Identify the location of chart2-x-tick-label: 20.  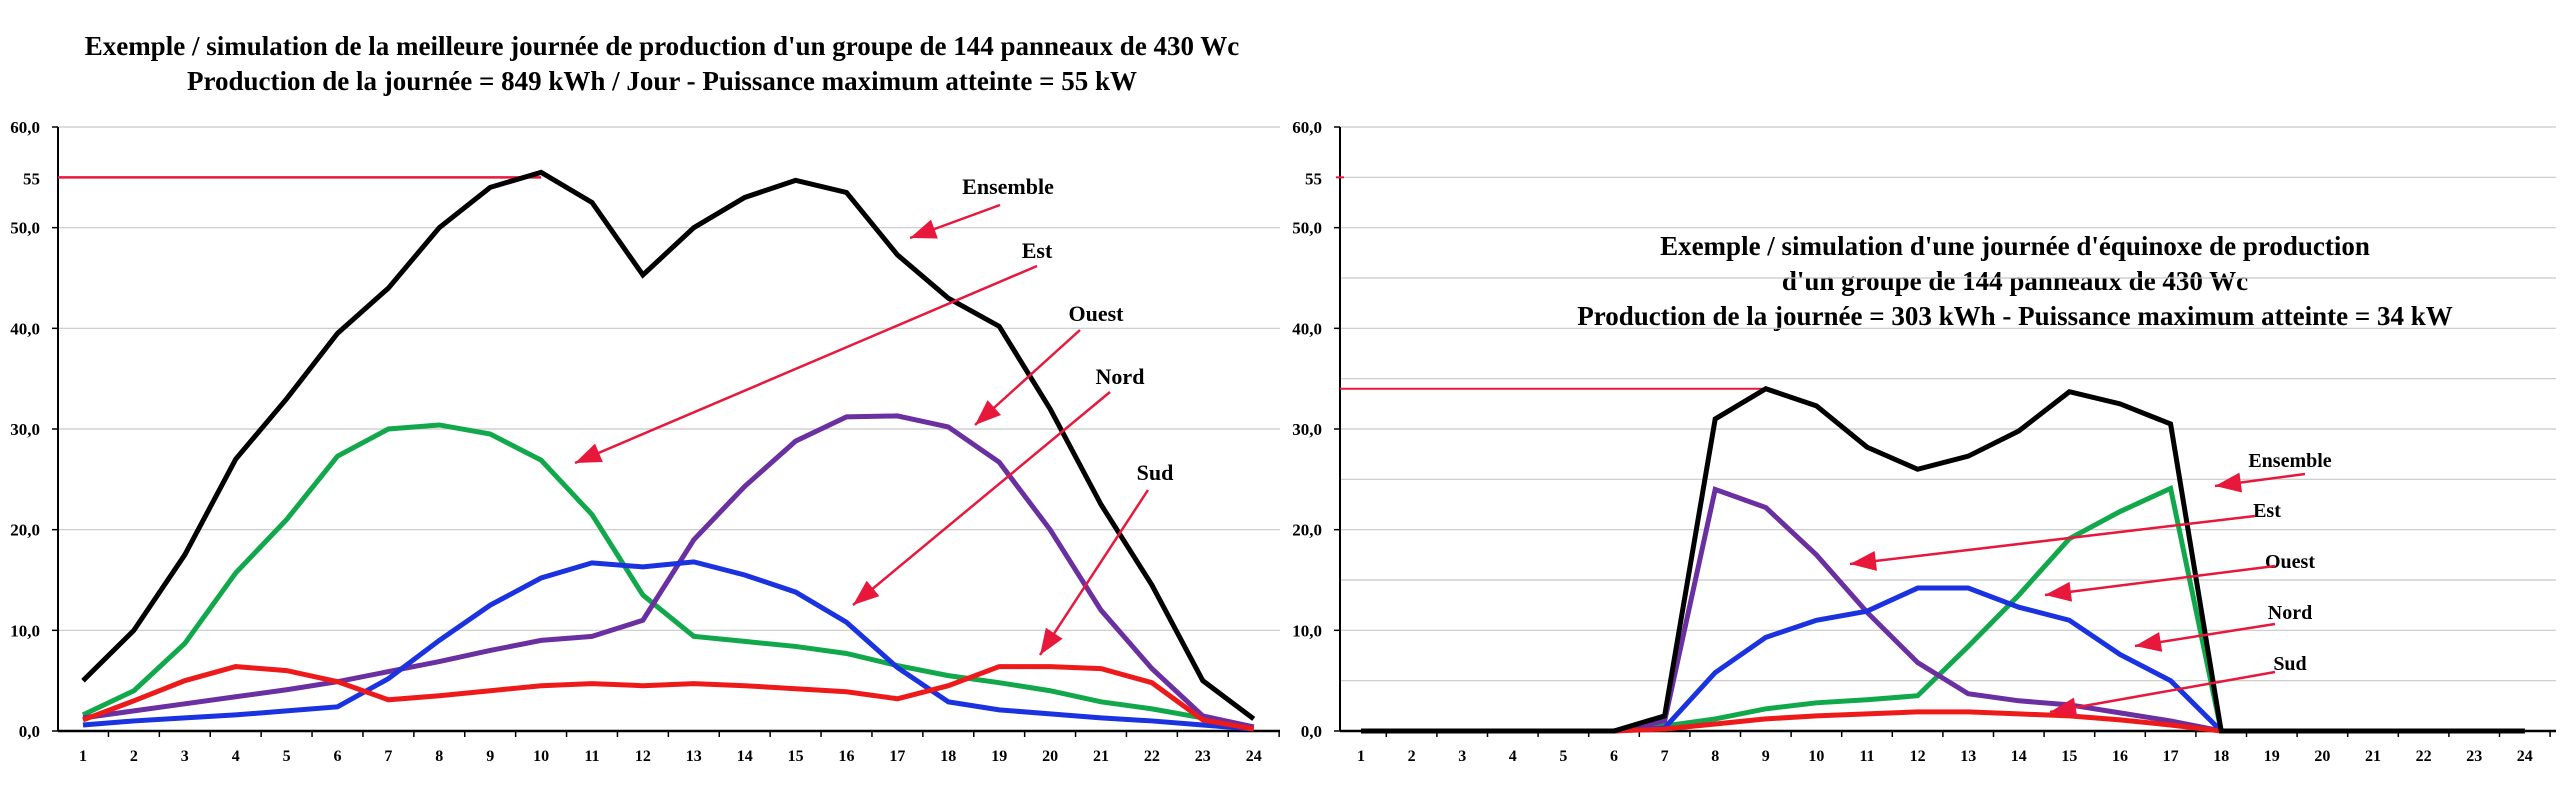
(2322, 756).